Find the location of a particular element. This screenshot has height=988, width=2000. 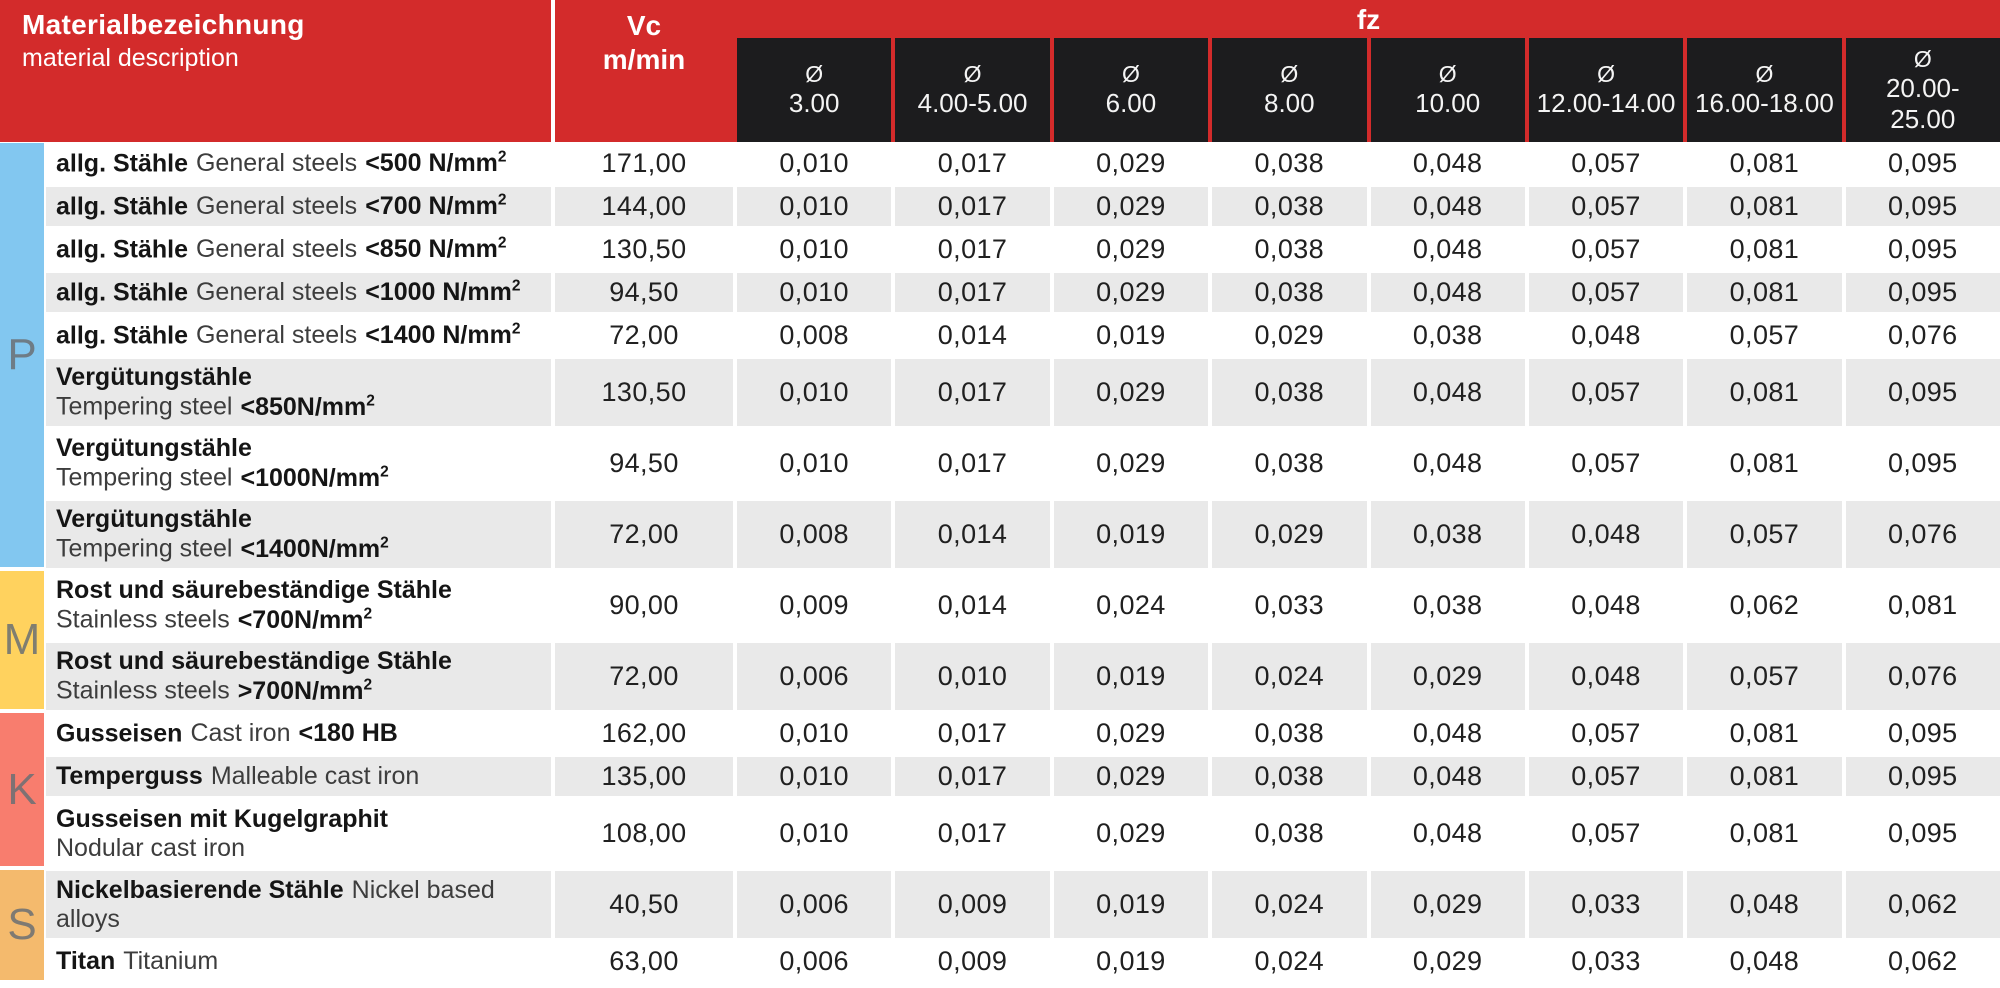

material-spec-text: <1400N/mm is located at coordinates (310, 548).